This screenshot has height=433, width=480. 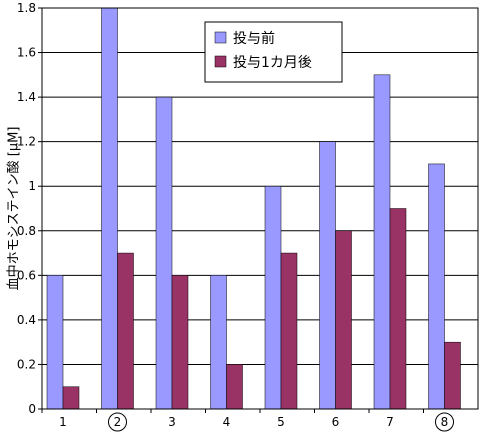 What do you see at coordinates (247, 420) in the screenshot?
I see `x-axis-ticks: 1 2 3 4 5 6 7 8` at bounding box center [247, 420].